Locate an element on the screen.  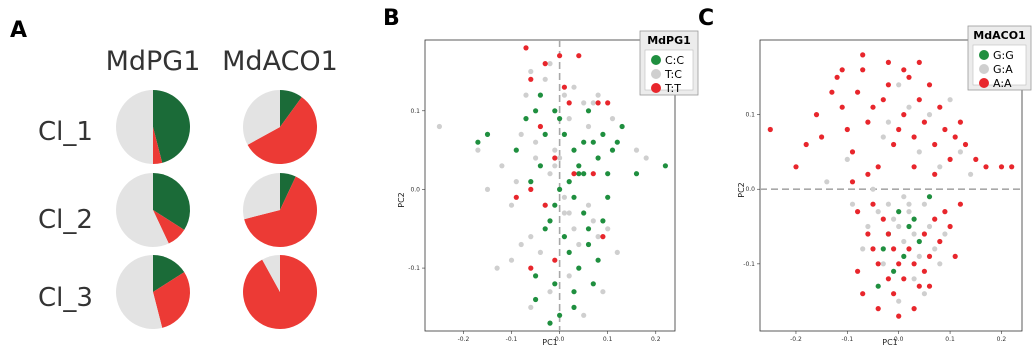
pie-slice-mdaco1-cl3-grey is located at coordinates (271, 273).